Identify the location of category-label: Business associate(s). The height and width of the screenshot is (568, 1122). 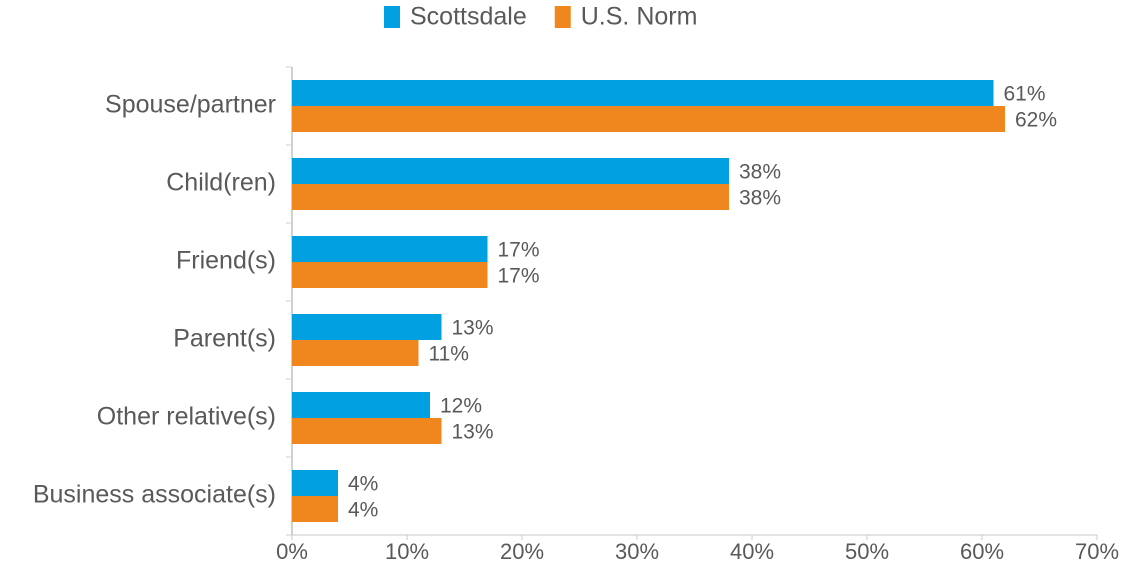
(154, 495).